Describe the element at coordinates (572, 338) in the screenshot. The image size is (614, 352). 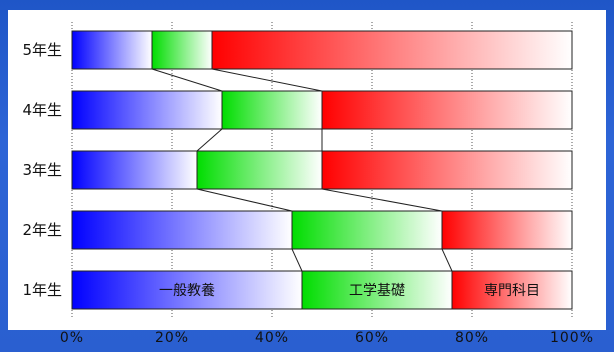
I see `x-tick-label: 100%` at that location.